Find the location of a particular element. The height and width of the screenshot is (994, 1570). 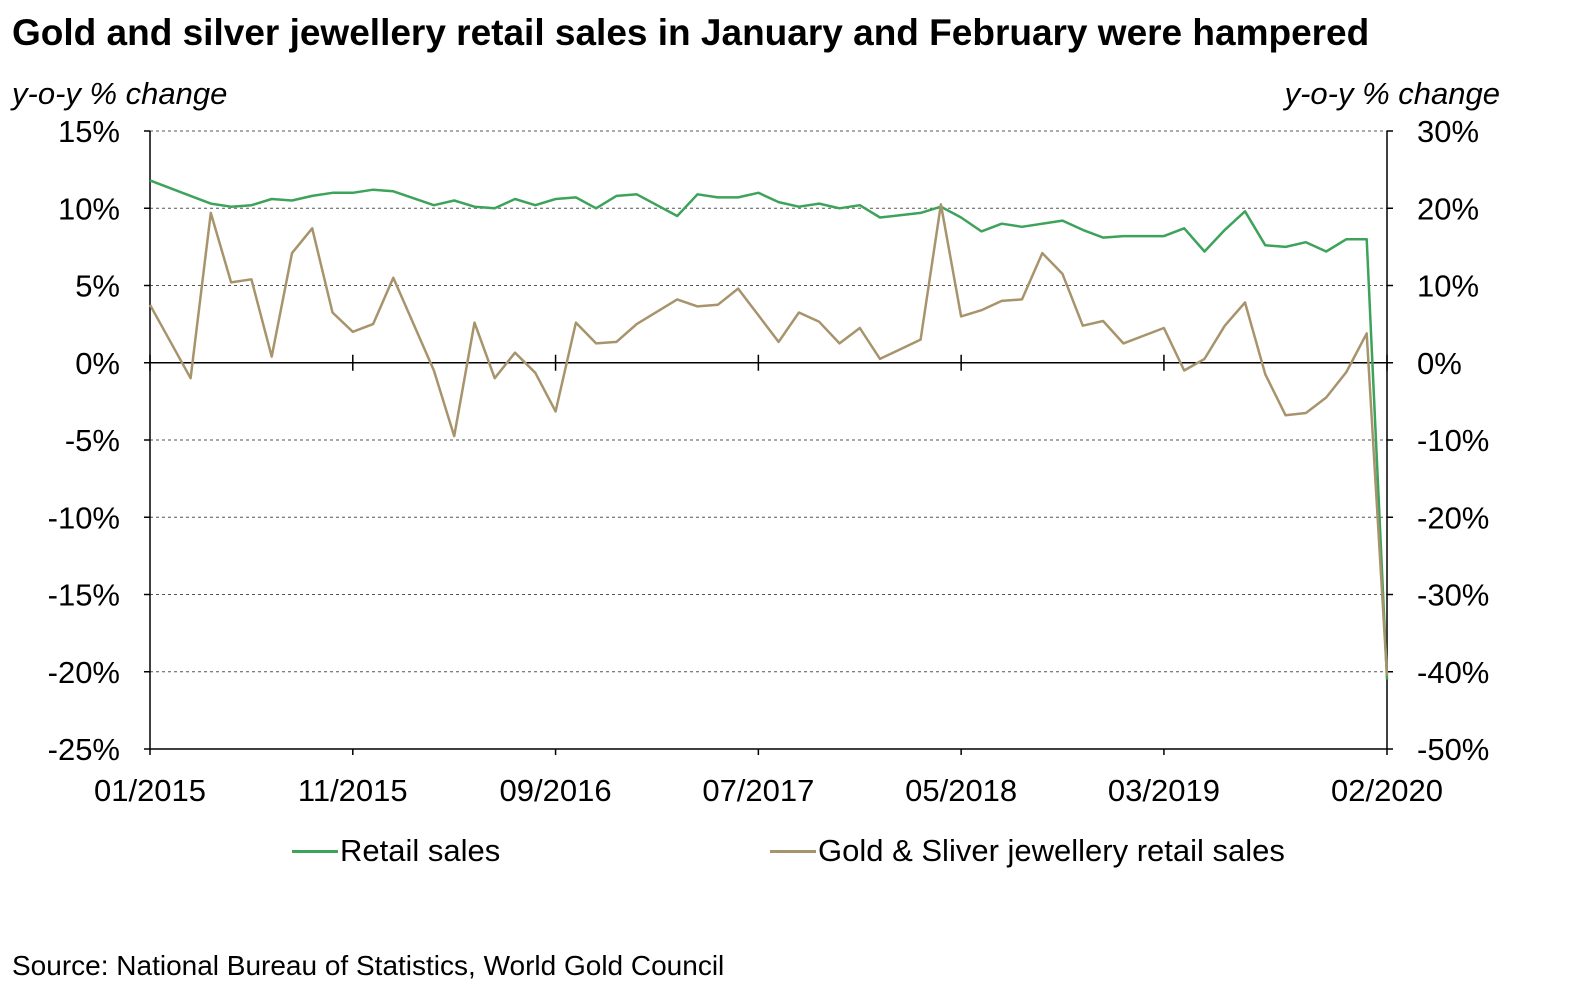

legend-swatch-retail-sales is located at coordinates (315, 851).